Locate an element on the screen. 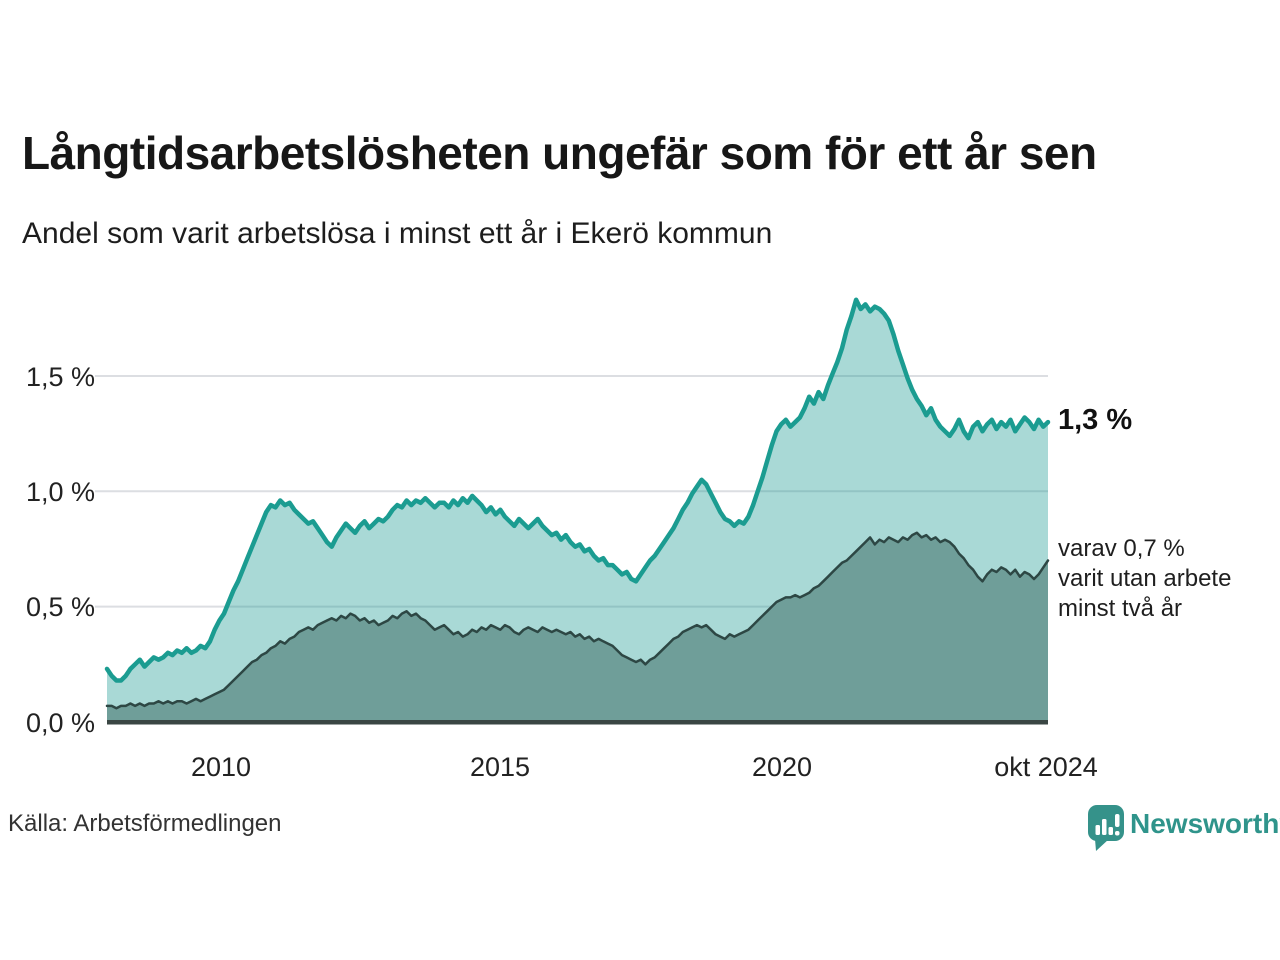  secondary-annotation-line: varit utan arbete is located at coordinates (1145, 578).